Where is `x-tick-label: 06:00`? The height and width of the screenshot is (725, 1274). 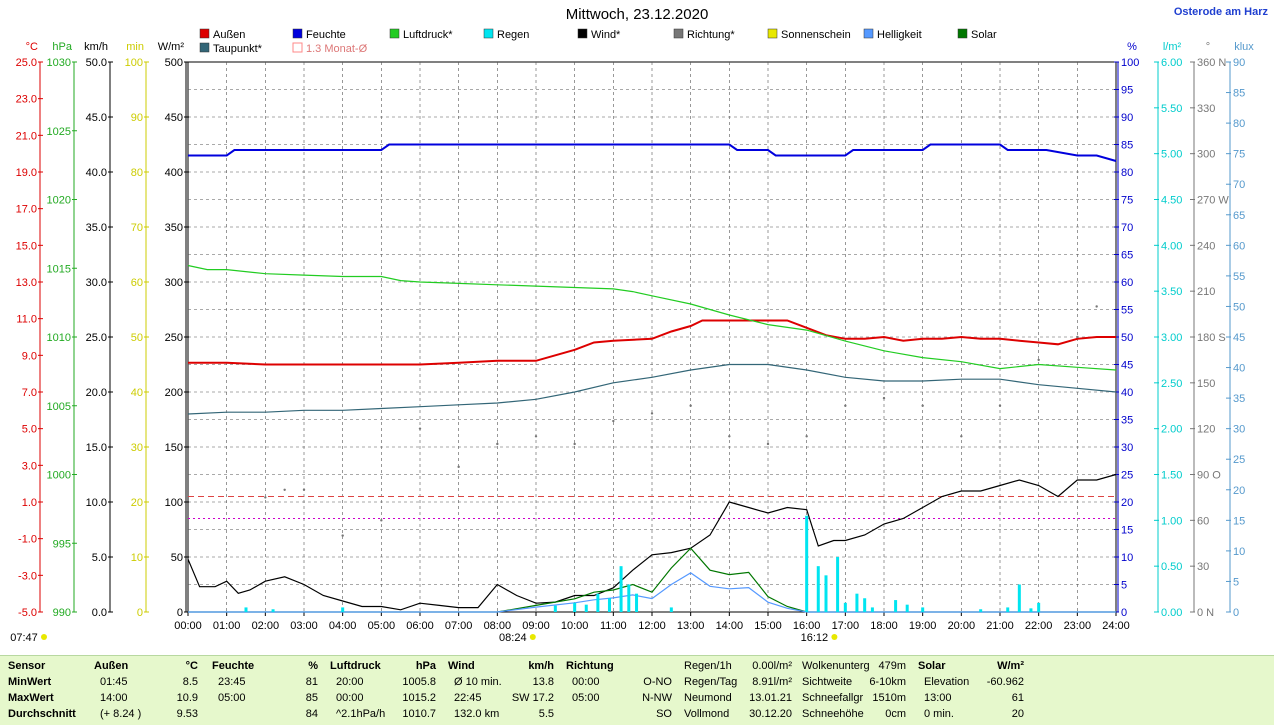 x-tick-label: 06:00 is located at coordinates (420, 626).